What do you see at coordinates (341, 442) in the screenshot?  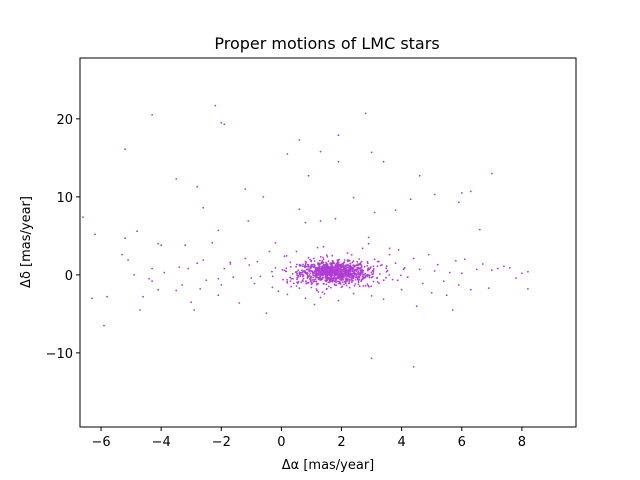 I see `x-tick-label: 2` at bounding box center [341, 442].